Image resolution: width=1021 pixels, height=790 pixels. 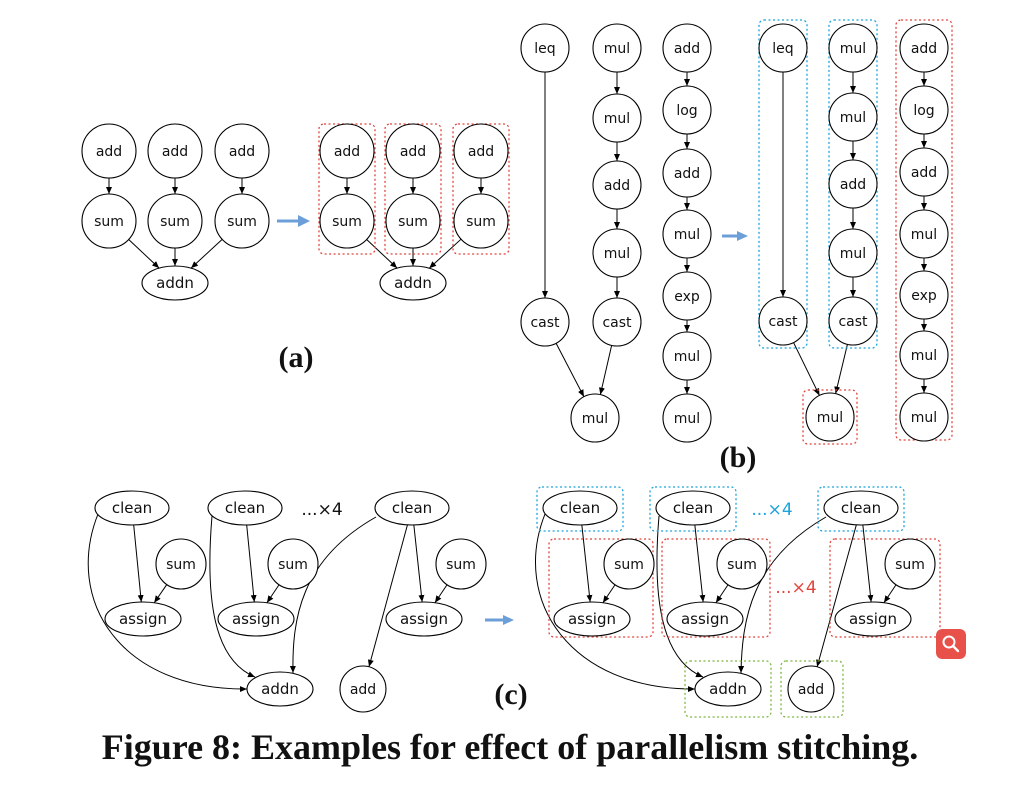 I want to click on node-label: assign, so click(x=424, y=619).